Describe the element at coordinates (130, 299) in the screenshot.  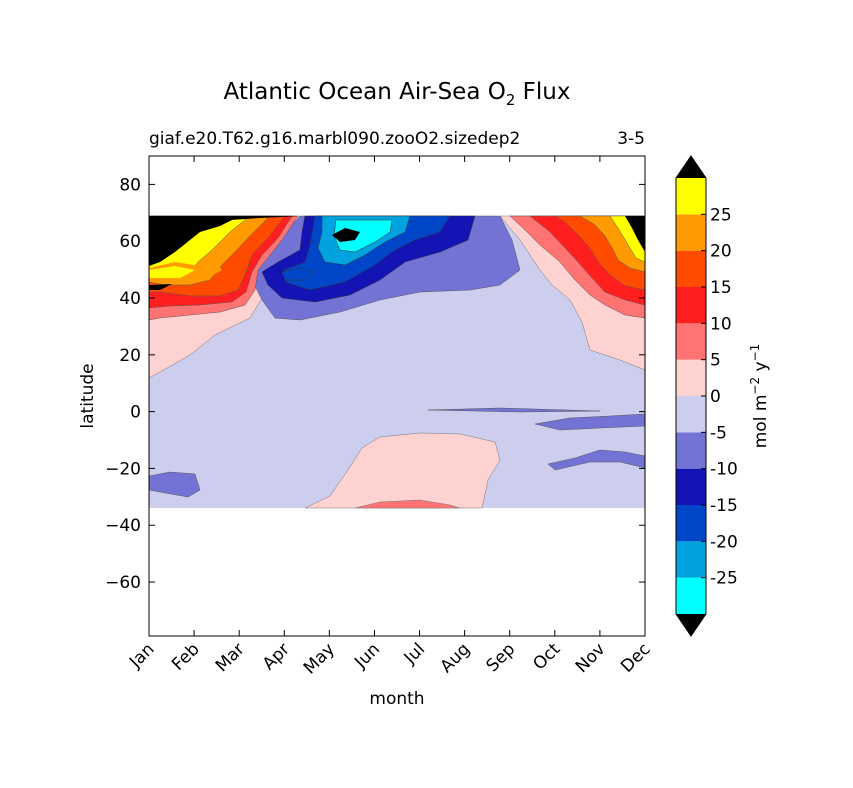
I see `y-tick-label: 40` at that location.